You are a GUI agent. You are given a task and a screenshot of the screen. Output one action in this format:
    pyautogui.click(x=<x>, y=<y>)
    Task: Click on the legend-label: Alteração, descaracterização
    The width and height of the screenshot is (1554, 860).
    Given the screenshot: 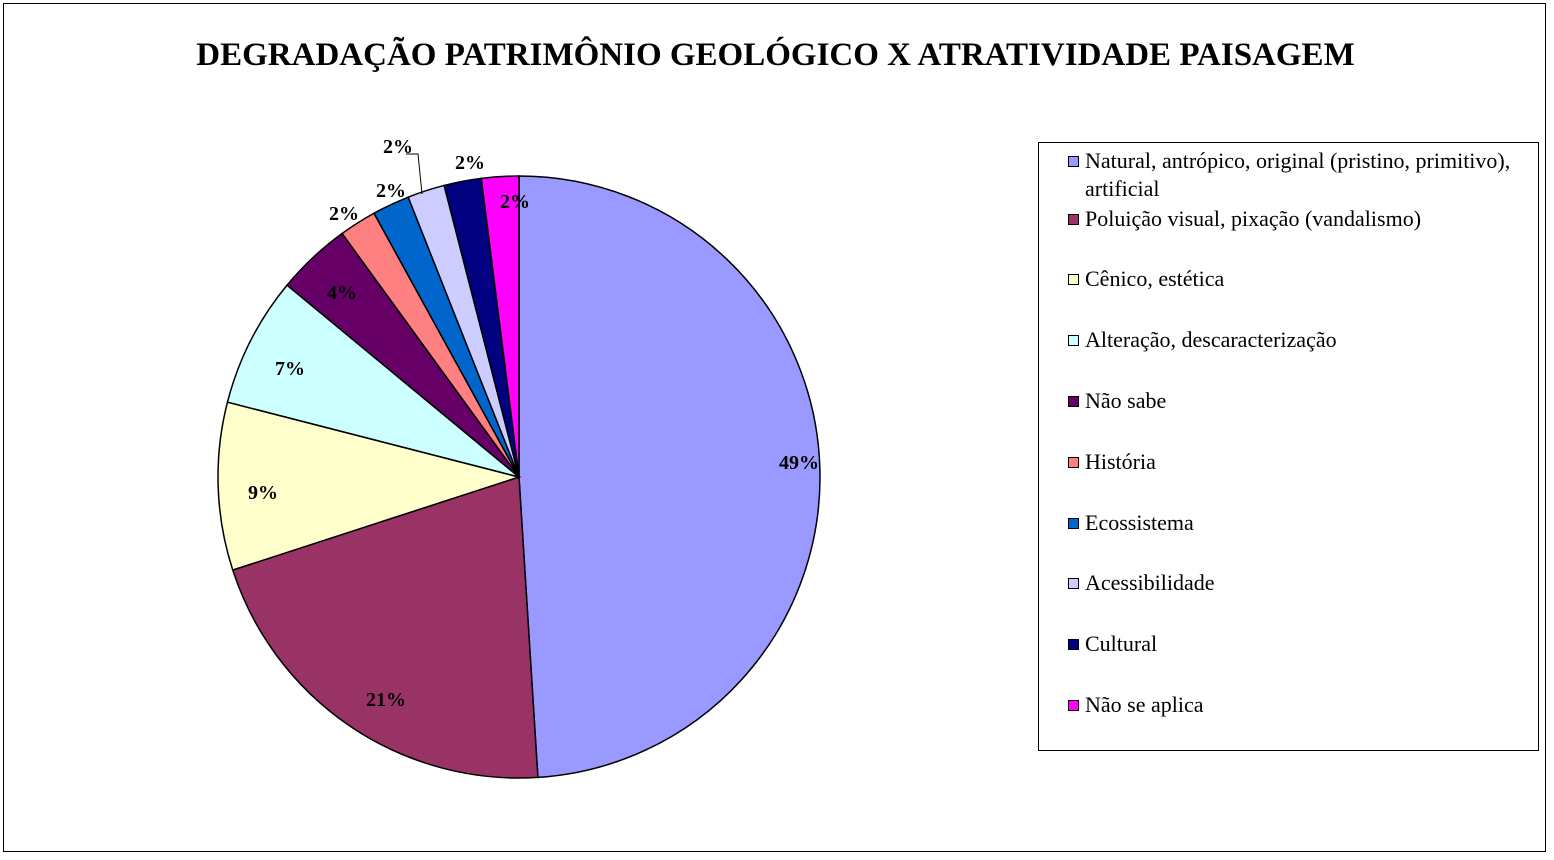 What is the action you would take?
    pyautogui.click(x=1211, y=339)
    